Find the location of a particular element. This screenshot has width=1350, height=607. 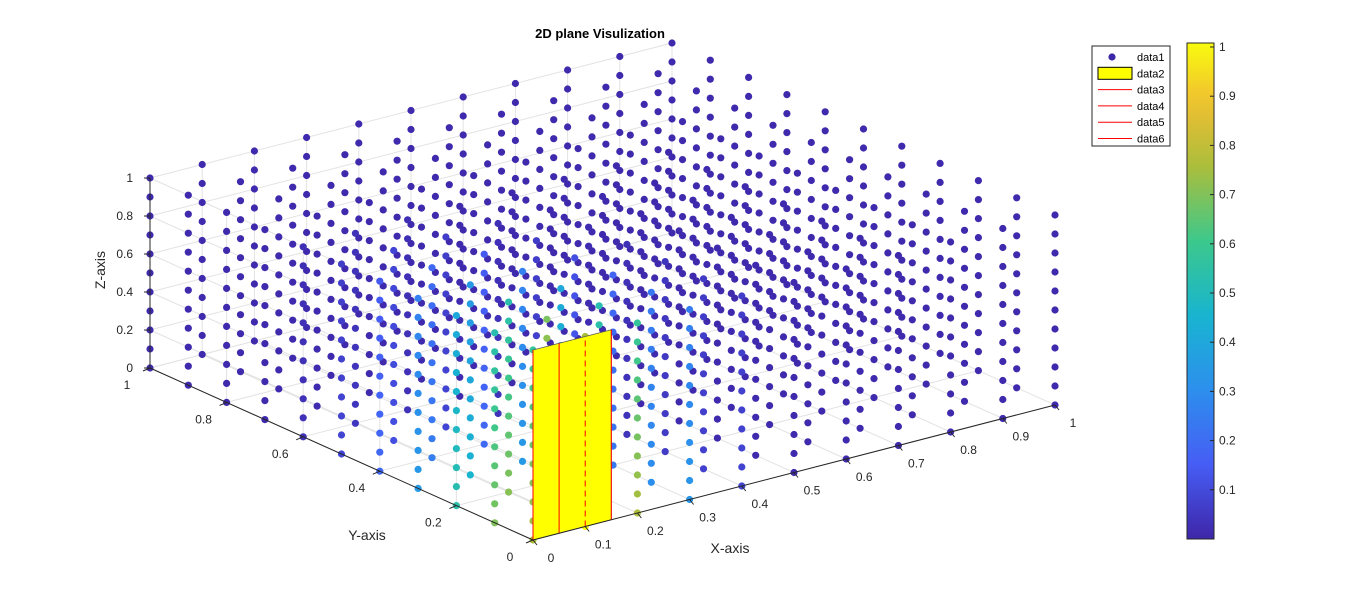

y-tick-label: 0 is located at coordinates (510, 557).